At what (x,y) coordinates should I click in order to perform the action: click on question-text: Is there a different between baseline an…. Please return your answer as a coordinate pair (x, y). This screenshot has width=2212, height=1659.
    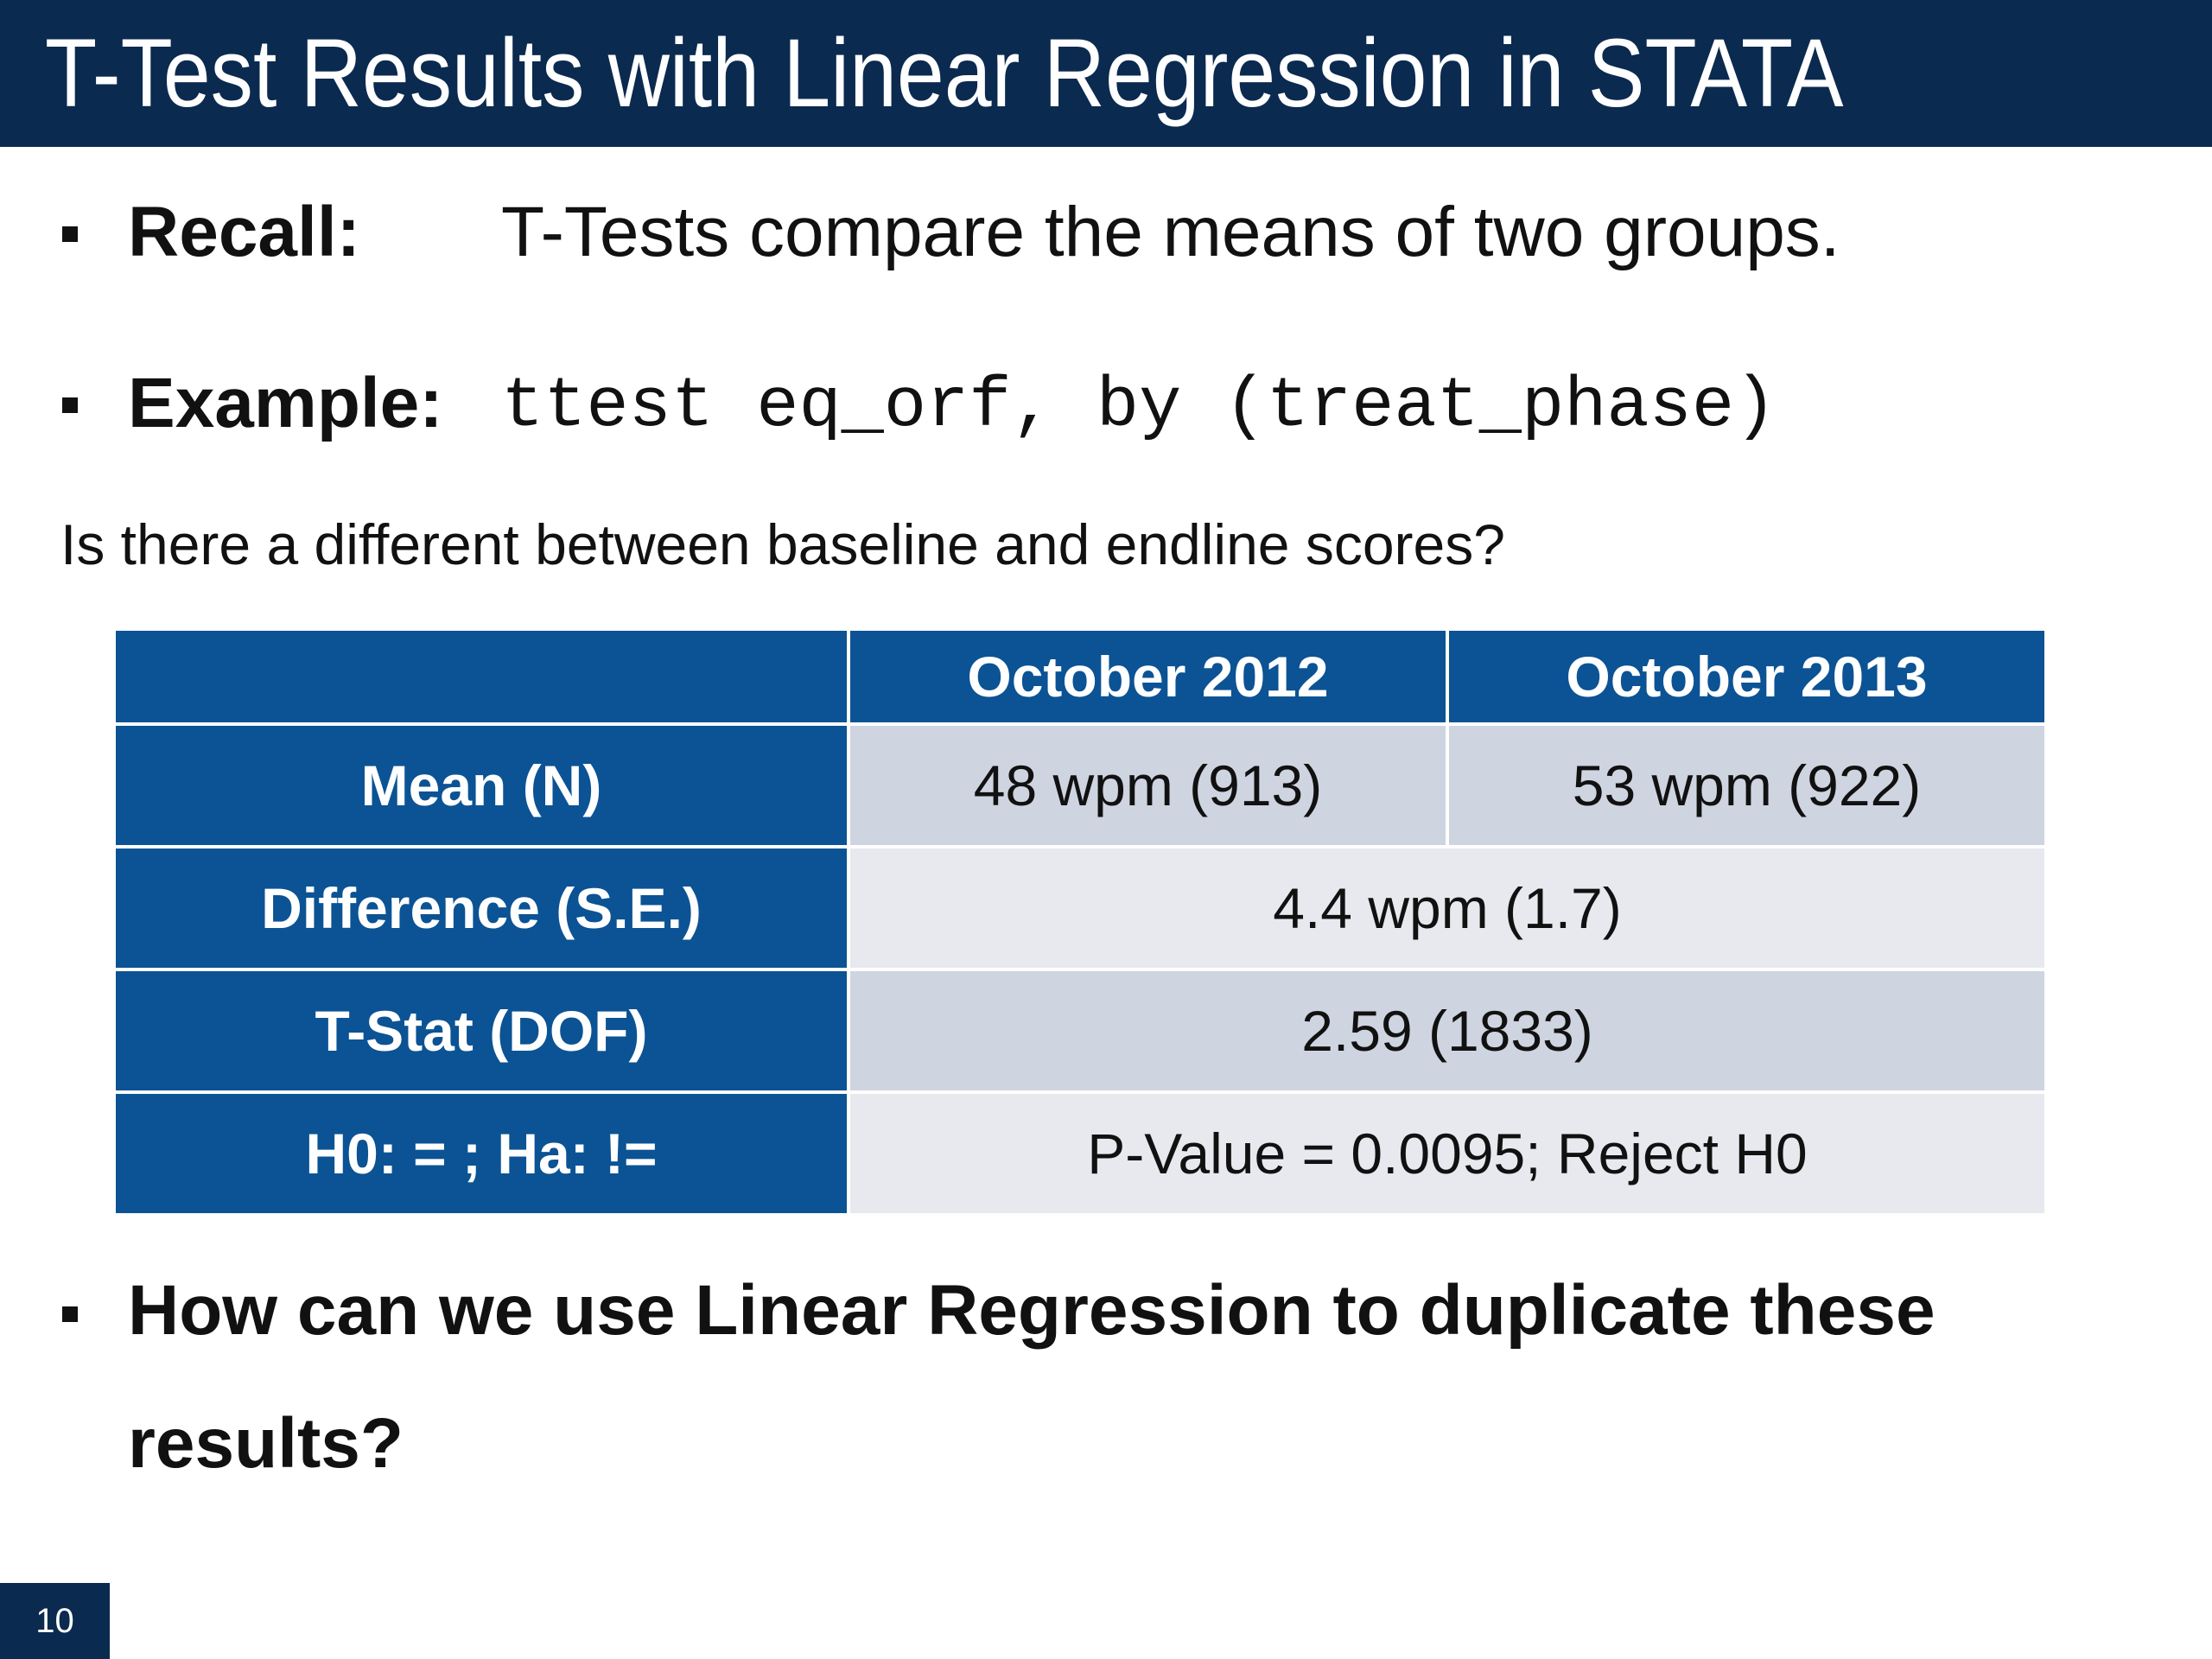
    Looking at the image, I should click on (782, 544).